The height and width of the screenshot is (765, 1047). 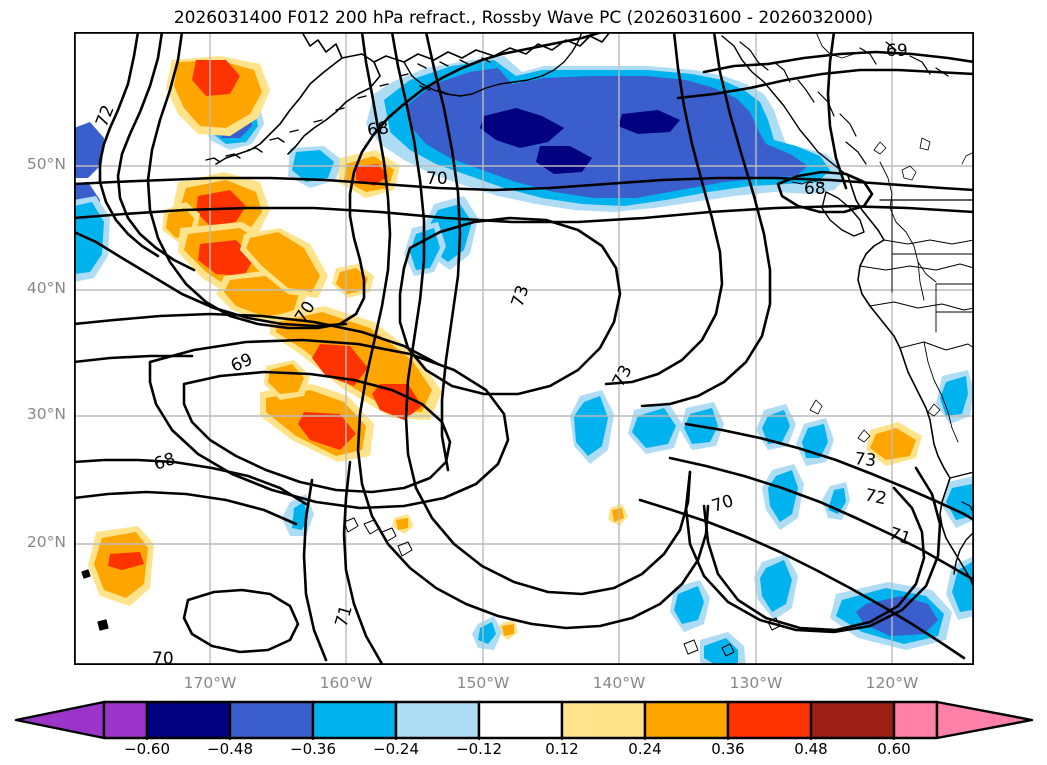 I want to click on svg-text: 72, so click(x=875, y=497).